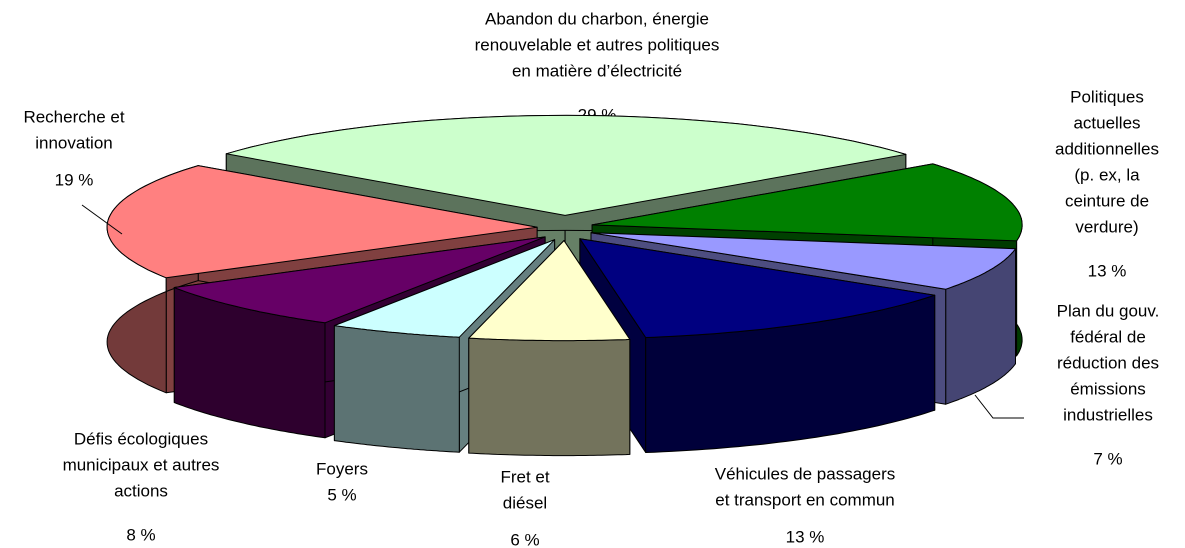 This screenshot has width=1185, height=548. What do you see at coordinates (1106, 226) in the screenshot?
I see `slice-label: verdure)` at bounding box center [1106, 226].